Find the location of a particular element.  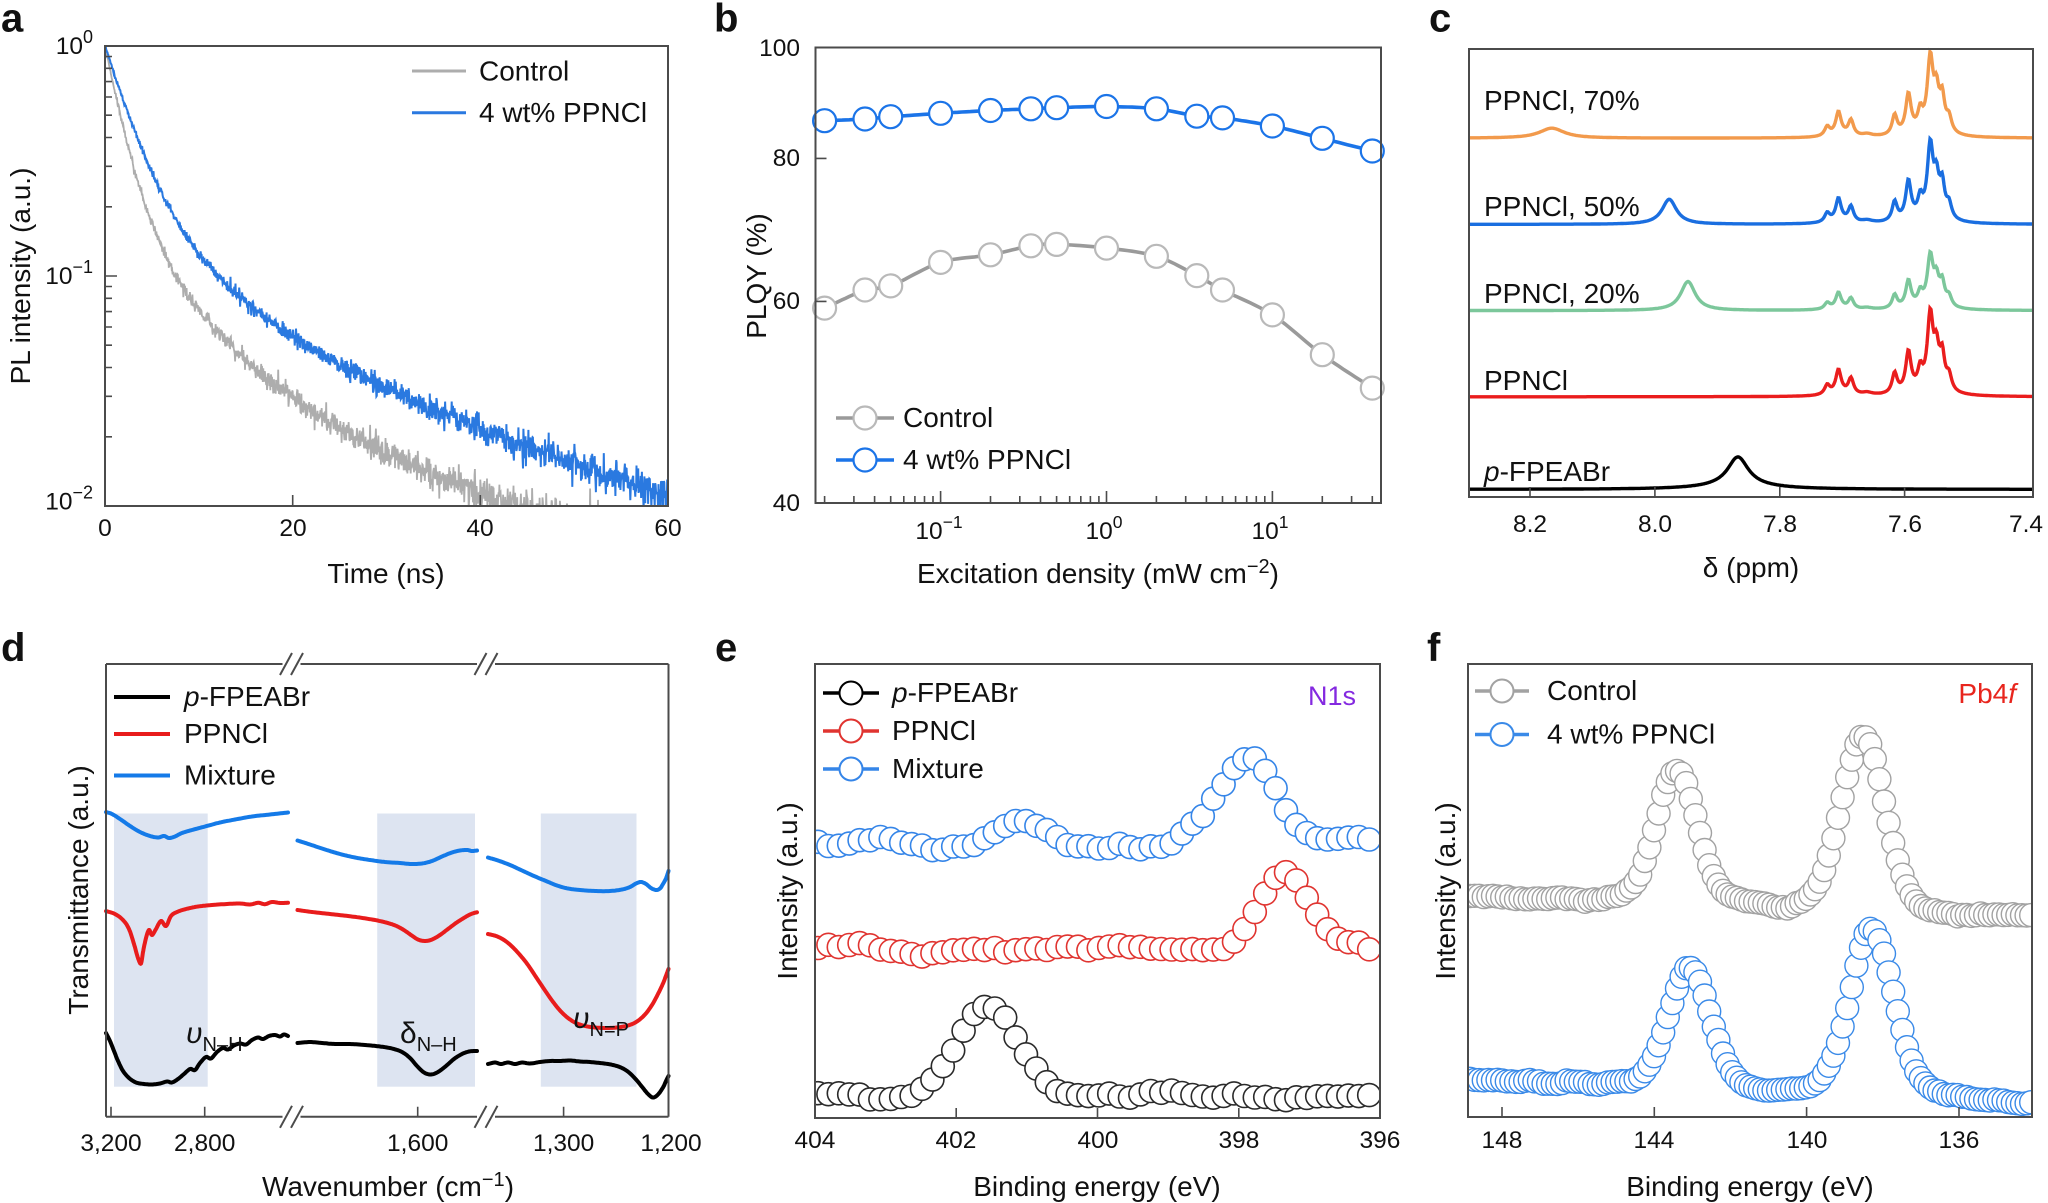

svg-text: 398 is located at coordinates (1239, 1140).